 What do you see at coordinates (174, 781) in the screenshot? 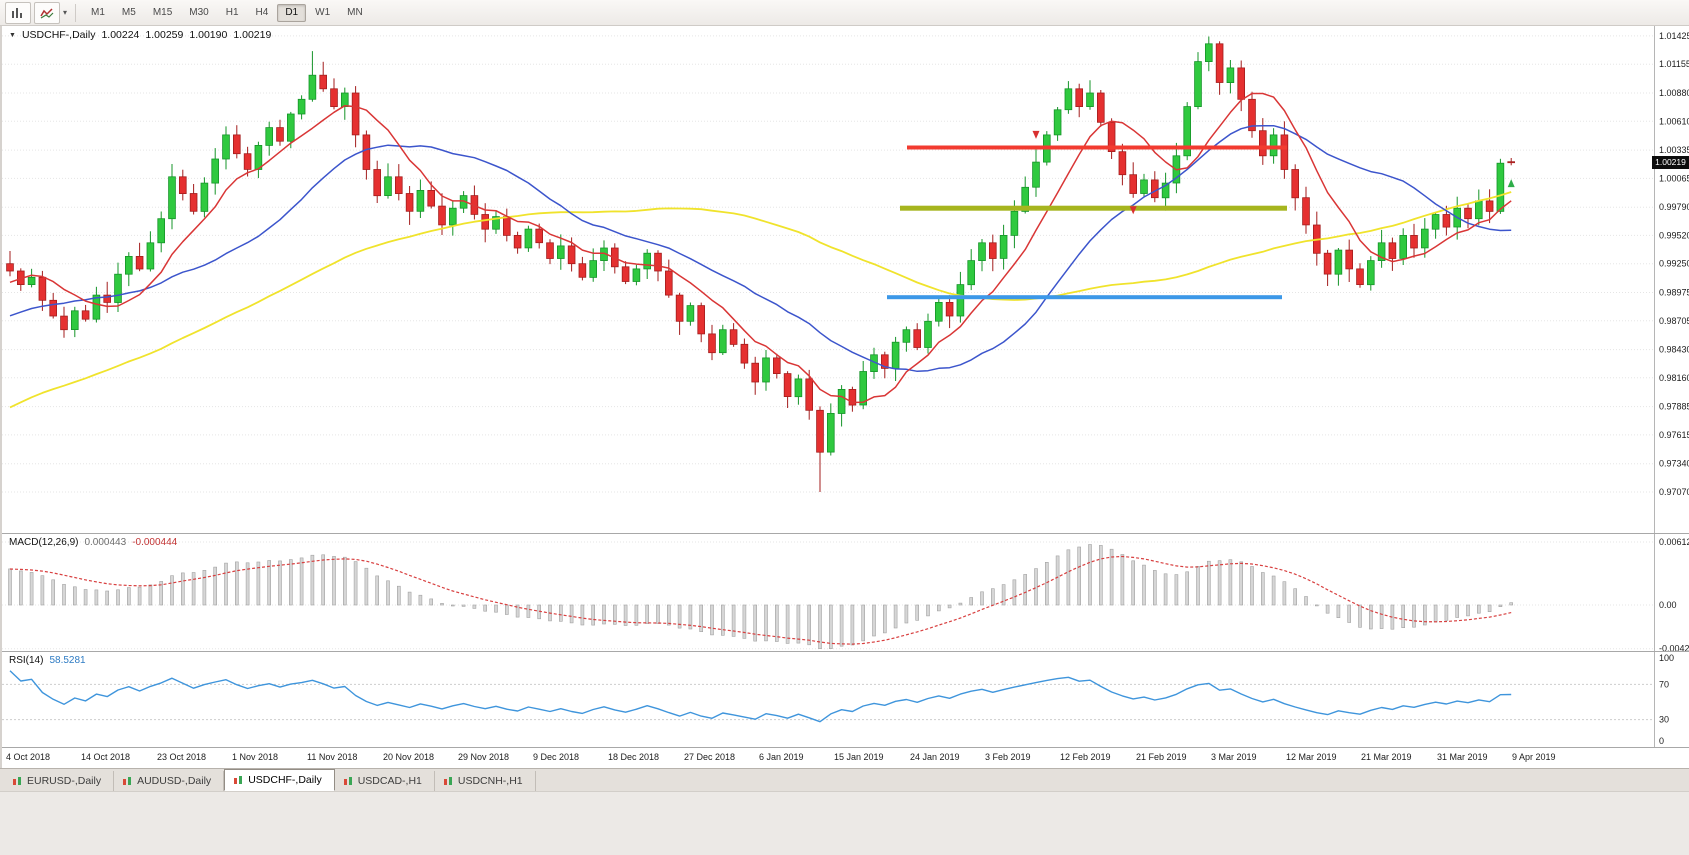
I see `chart-tab-label: AUDUSD-,Daily` at bounding box center [174, 781].